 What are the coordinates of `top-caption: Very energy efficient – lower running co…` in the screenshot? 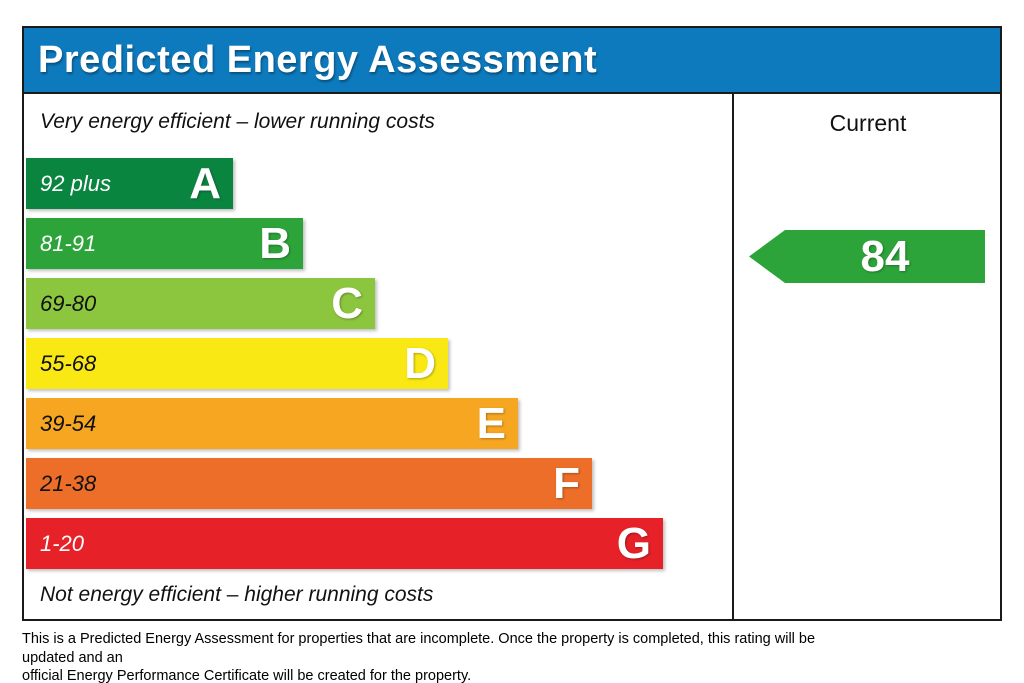 It's located at (237, 121).